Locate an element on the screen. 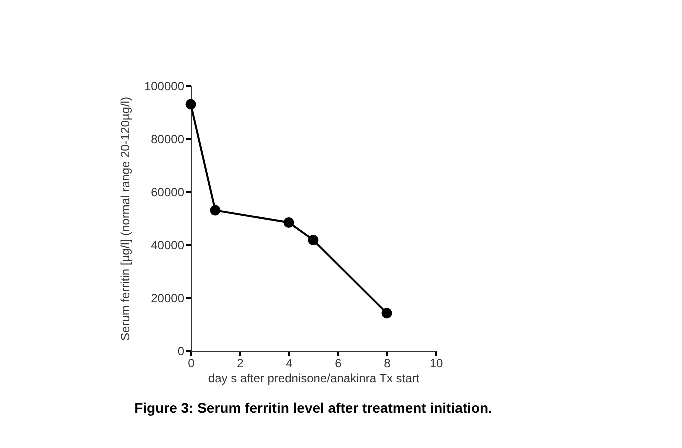 The height and width of the screenshot is (448, 682). x-tick-label: 0 is located at coordinates (192, 363).